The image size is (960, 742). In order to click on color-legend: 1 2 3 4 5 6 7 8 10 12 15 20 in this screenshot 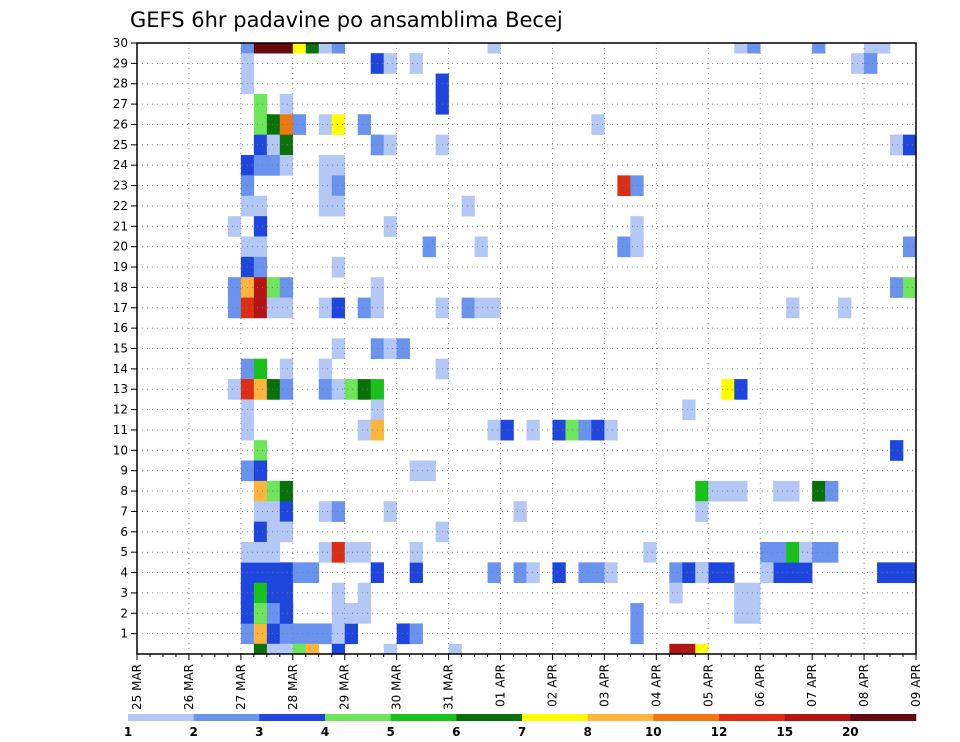, I will do `click(520, 726)`.